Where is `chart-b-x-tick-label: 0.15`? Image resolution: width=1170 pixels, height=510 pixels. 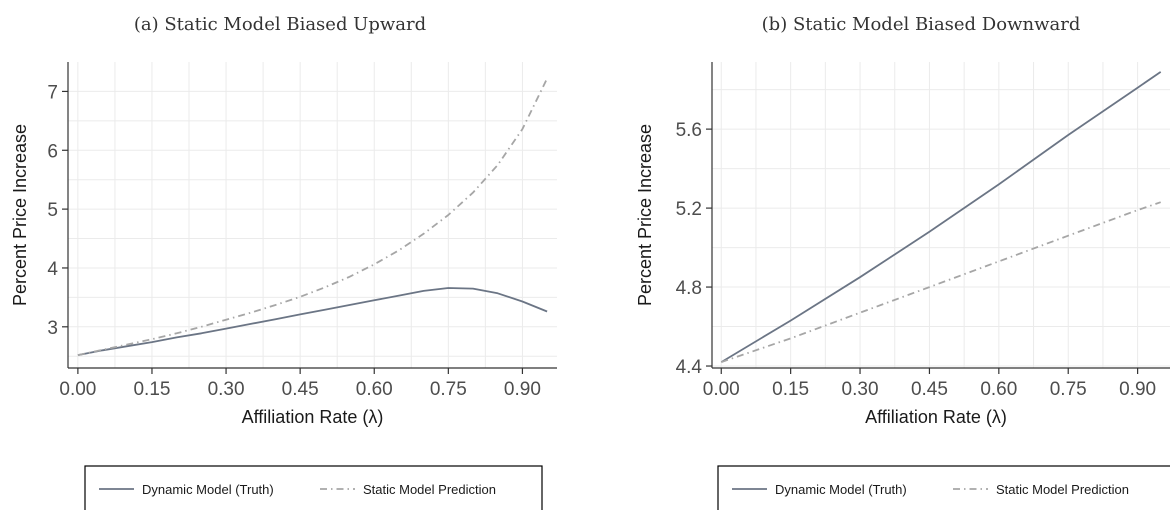
chart-b-x-tick-label: 0.15 is located at coordinates (790, 389).